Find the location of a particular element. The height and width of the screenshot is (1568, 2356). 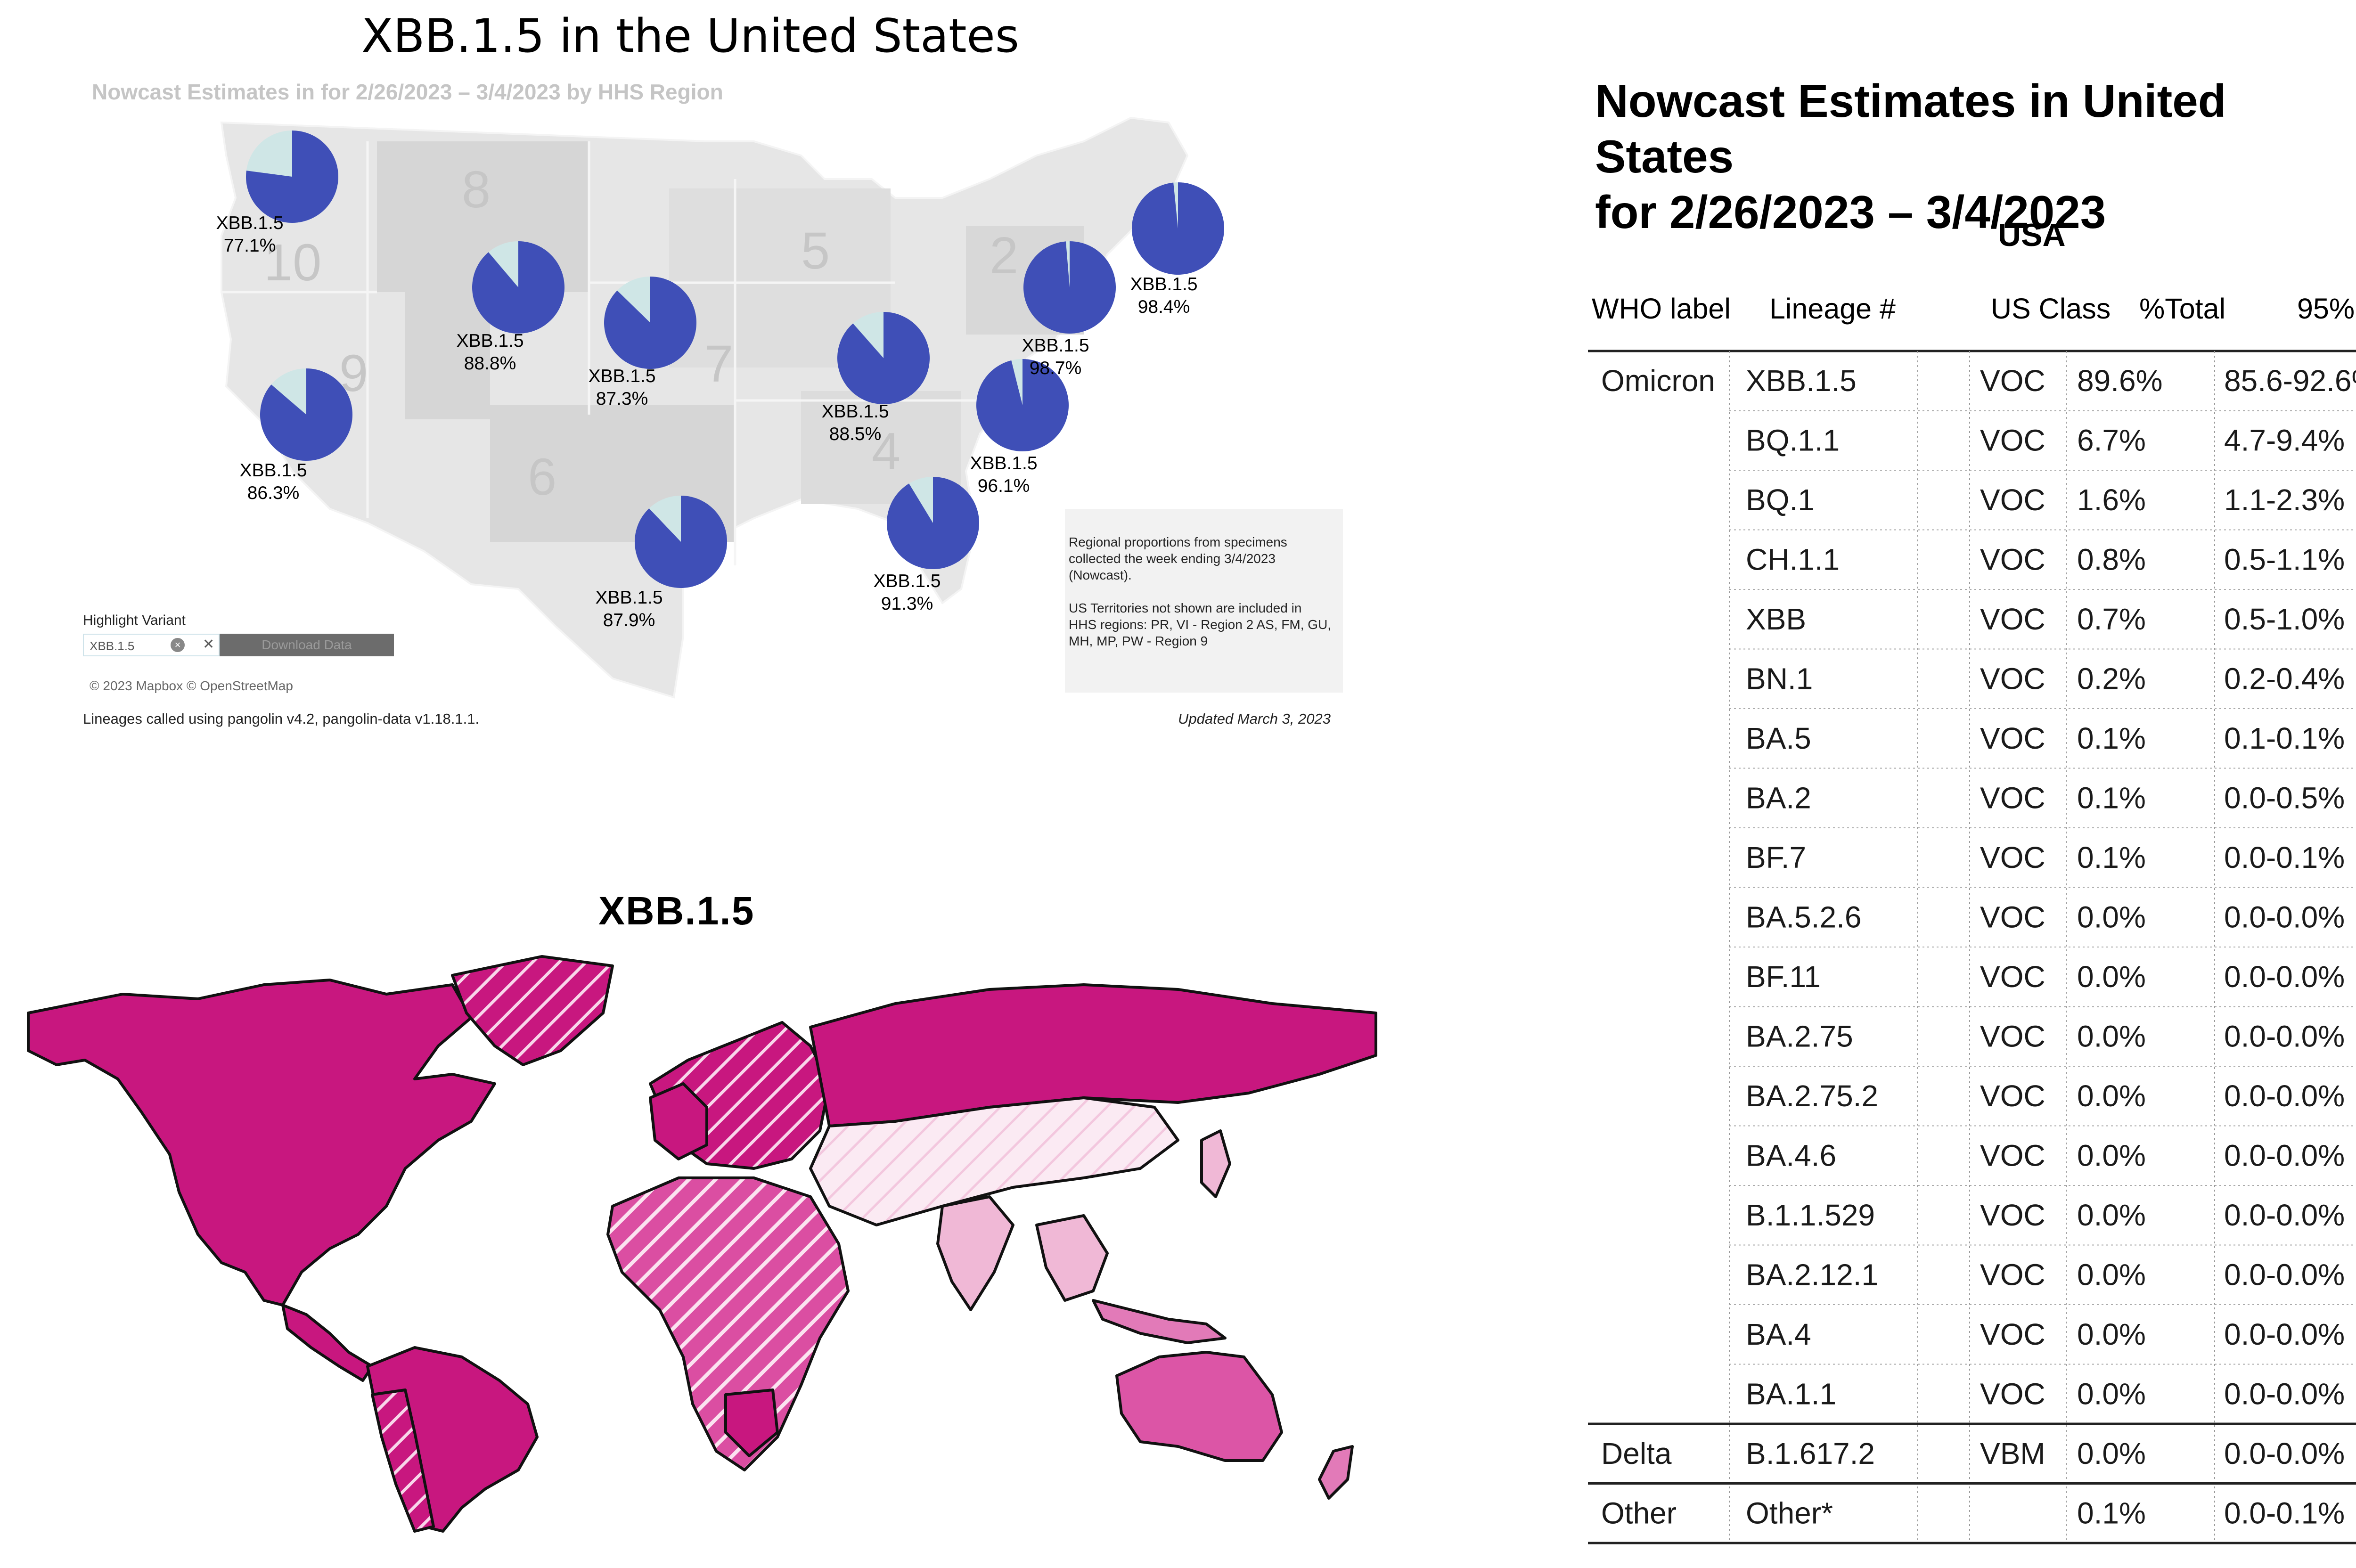

table-cell-lineage: Other* is located at coordinates (1789, 1513).